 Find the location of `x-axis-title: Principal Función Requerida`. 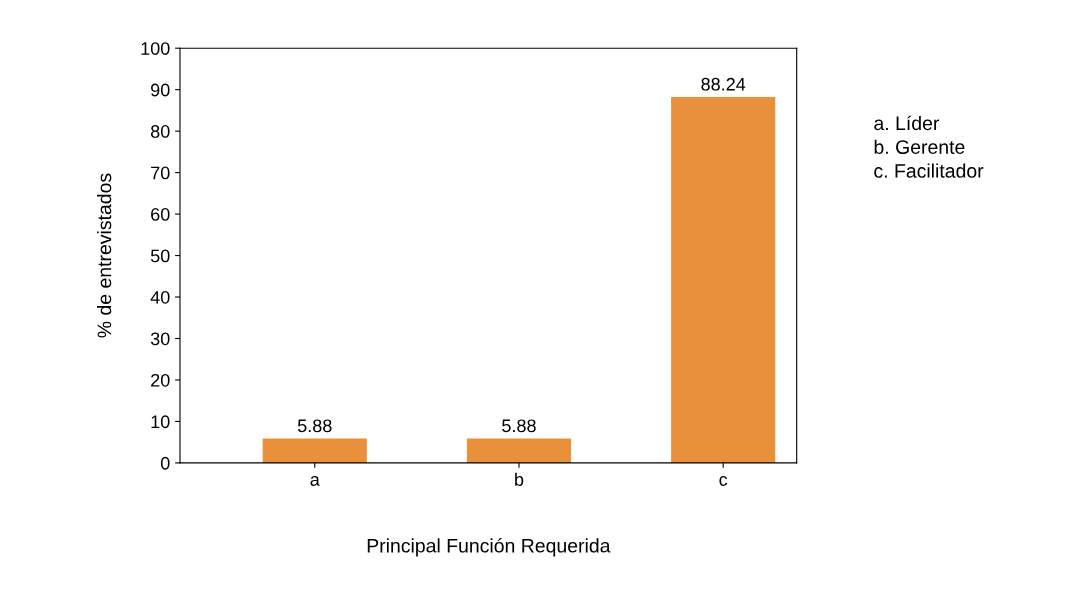

x-axis-title: Principal Función Requerida is located at coordinates (489, 547).